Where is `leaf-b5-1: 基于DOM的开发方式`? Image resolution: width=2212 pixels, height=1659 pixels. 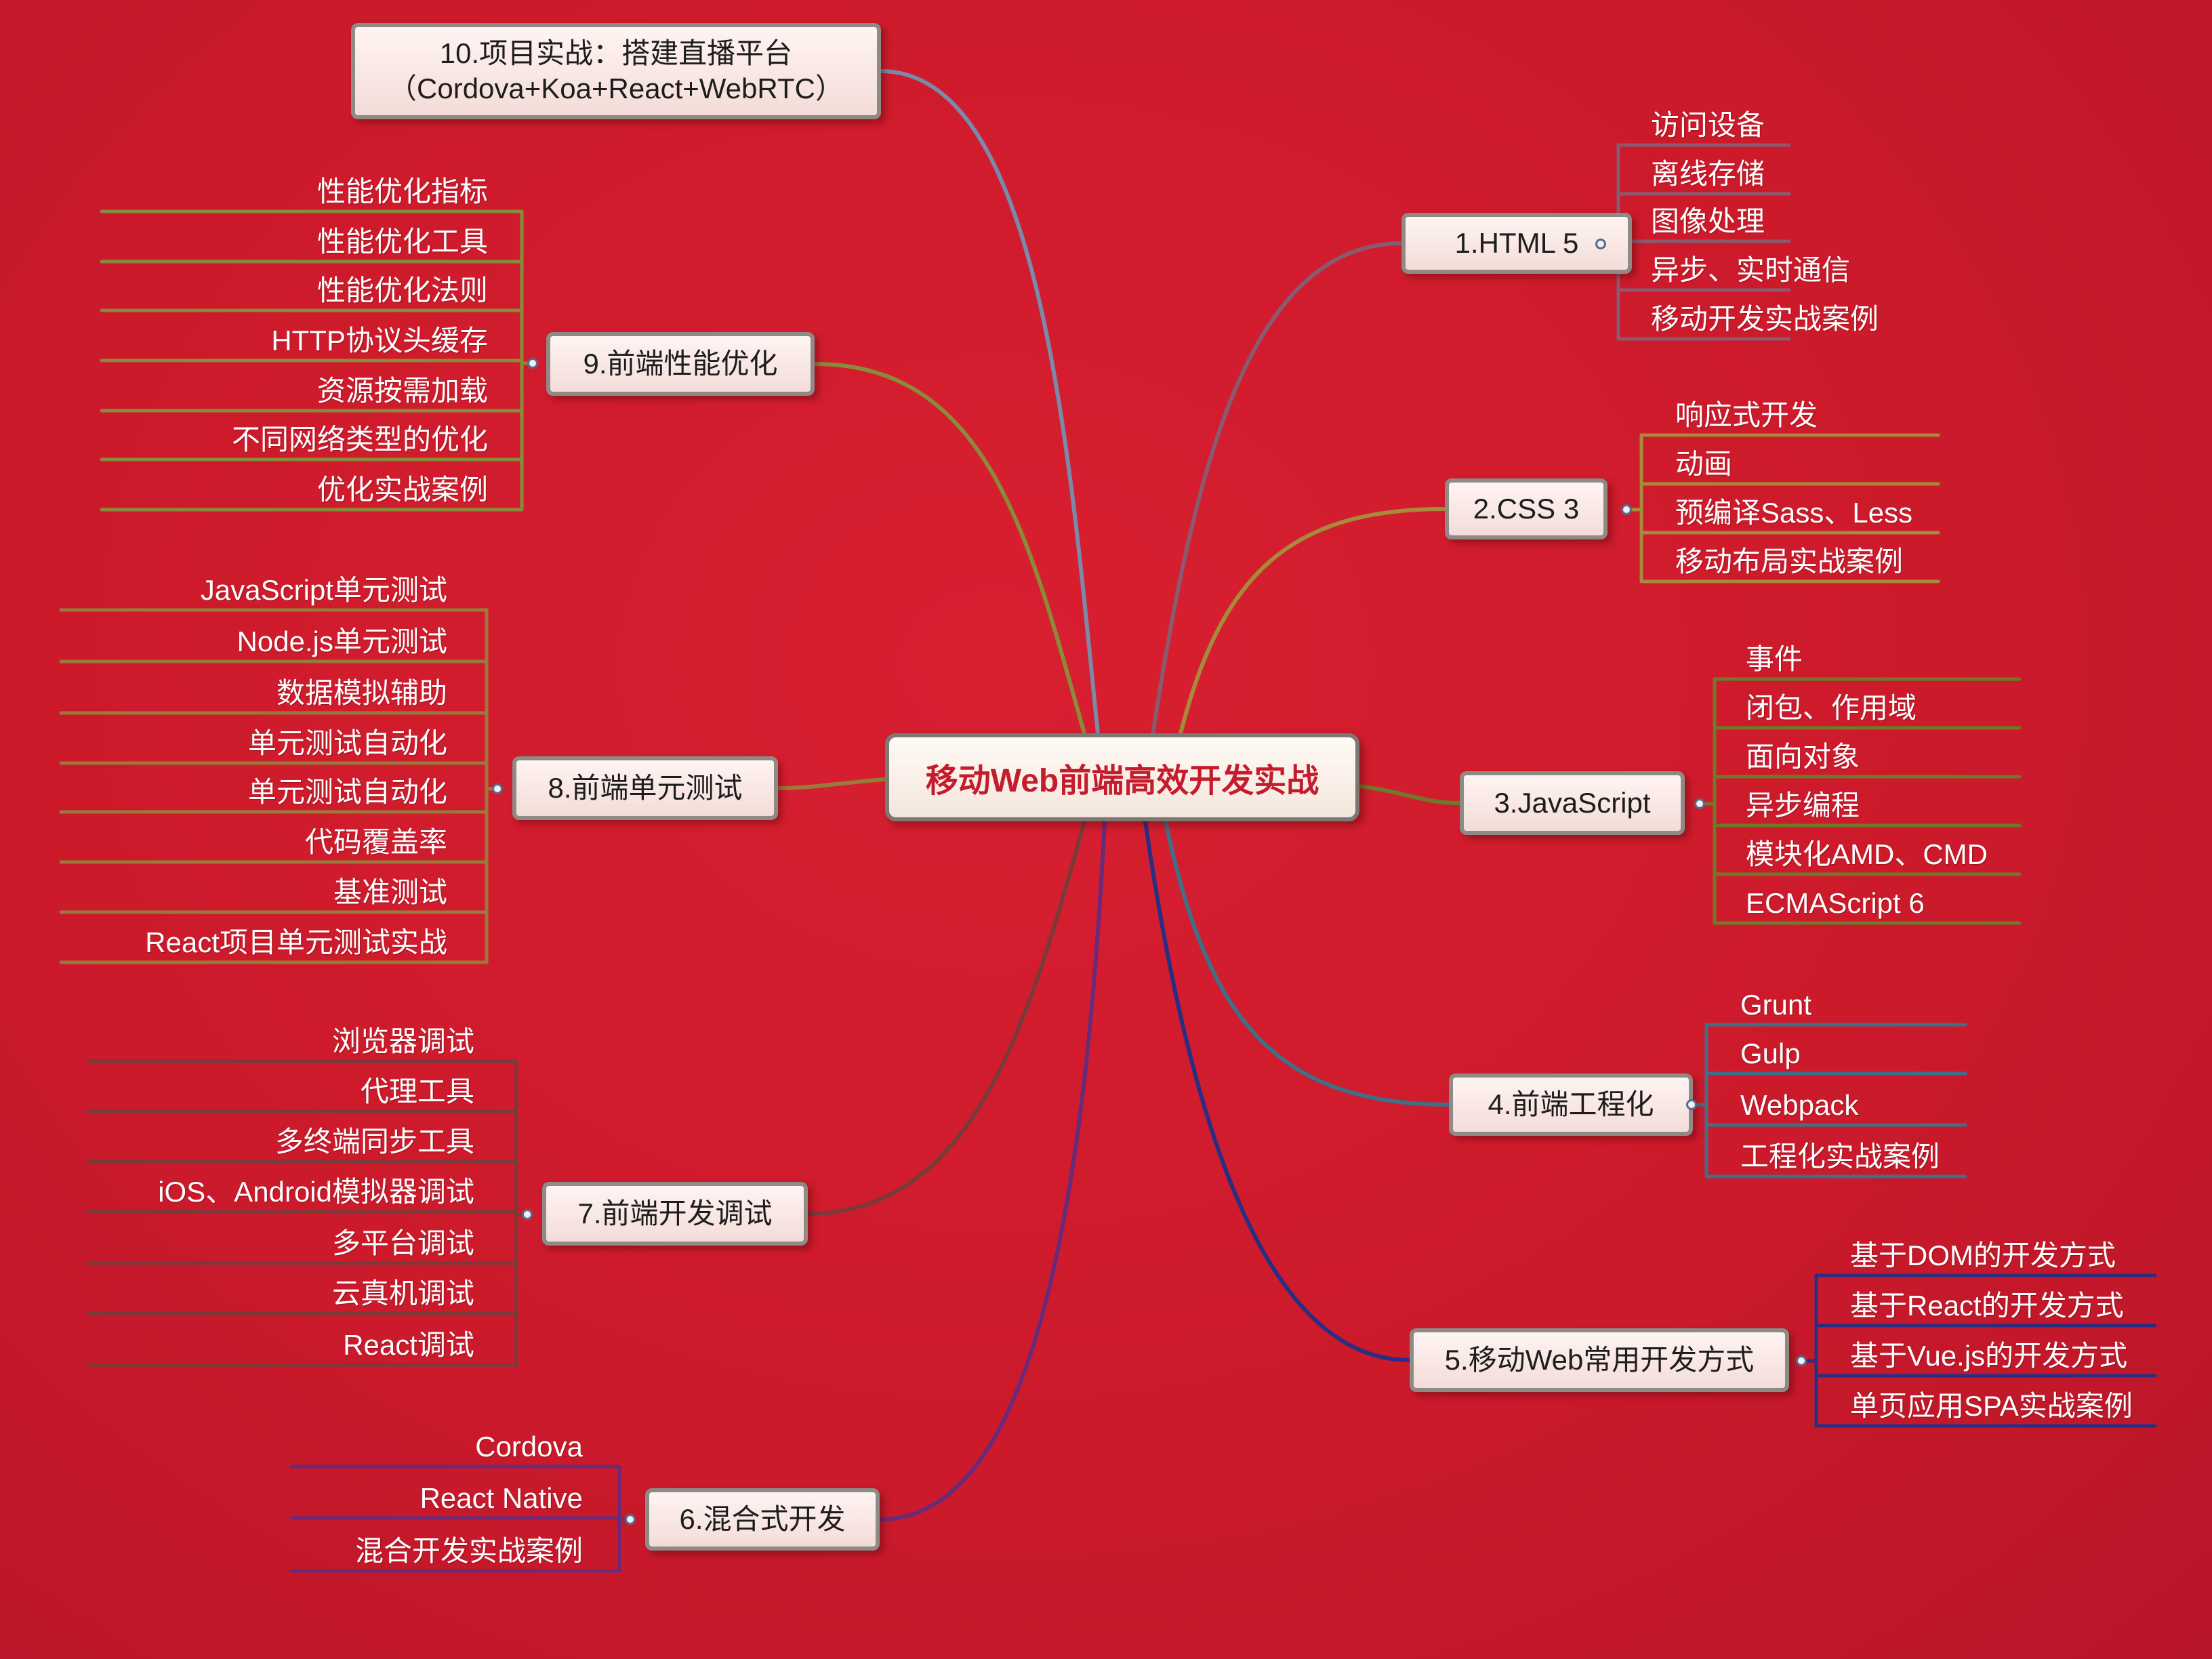 leaf-b5-1: 基于DOM的开发方式 is located at coordinates (1983, 1255).